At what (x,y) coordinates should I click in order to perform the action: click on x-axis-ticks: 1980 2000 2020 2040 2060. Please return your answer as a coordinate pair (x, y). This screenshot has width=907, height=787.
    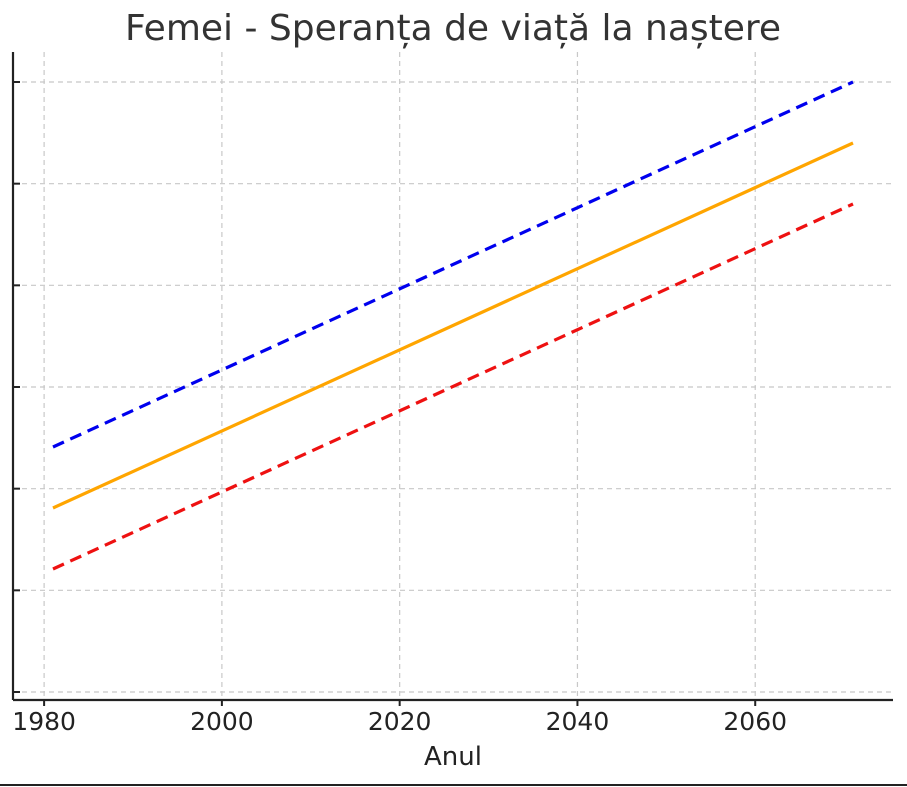
    Looking at the image, I should click on (399, 718).